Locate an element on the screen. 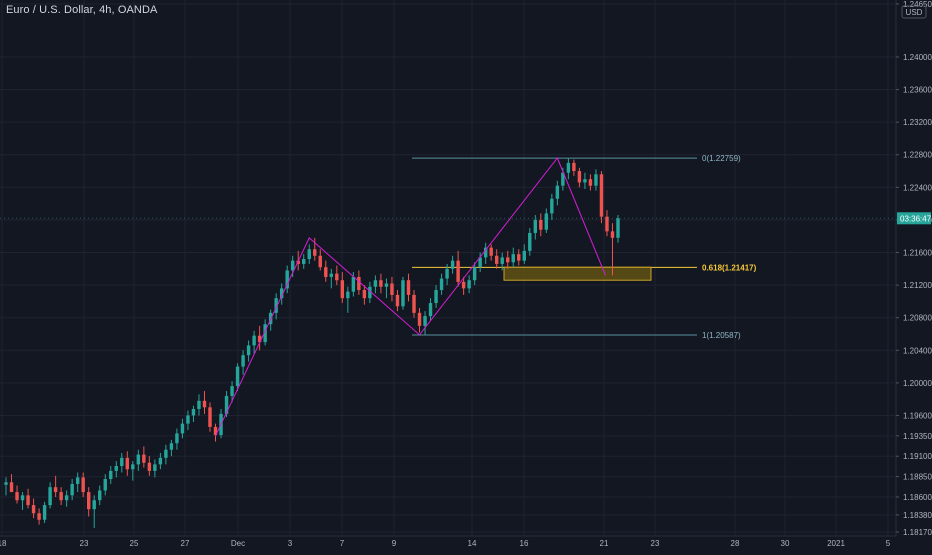  time-tick-label: 30 is located at coordinates (785, 543).